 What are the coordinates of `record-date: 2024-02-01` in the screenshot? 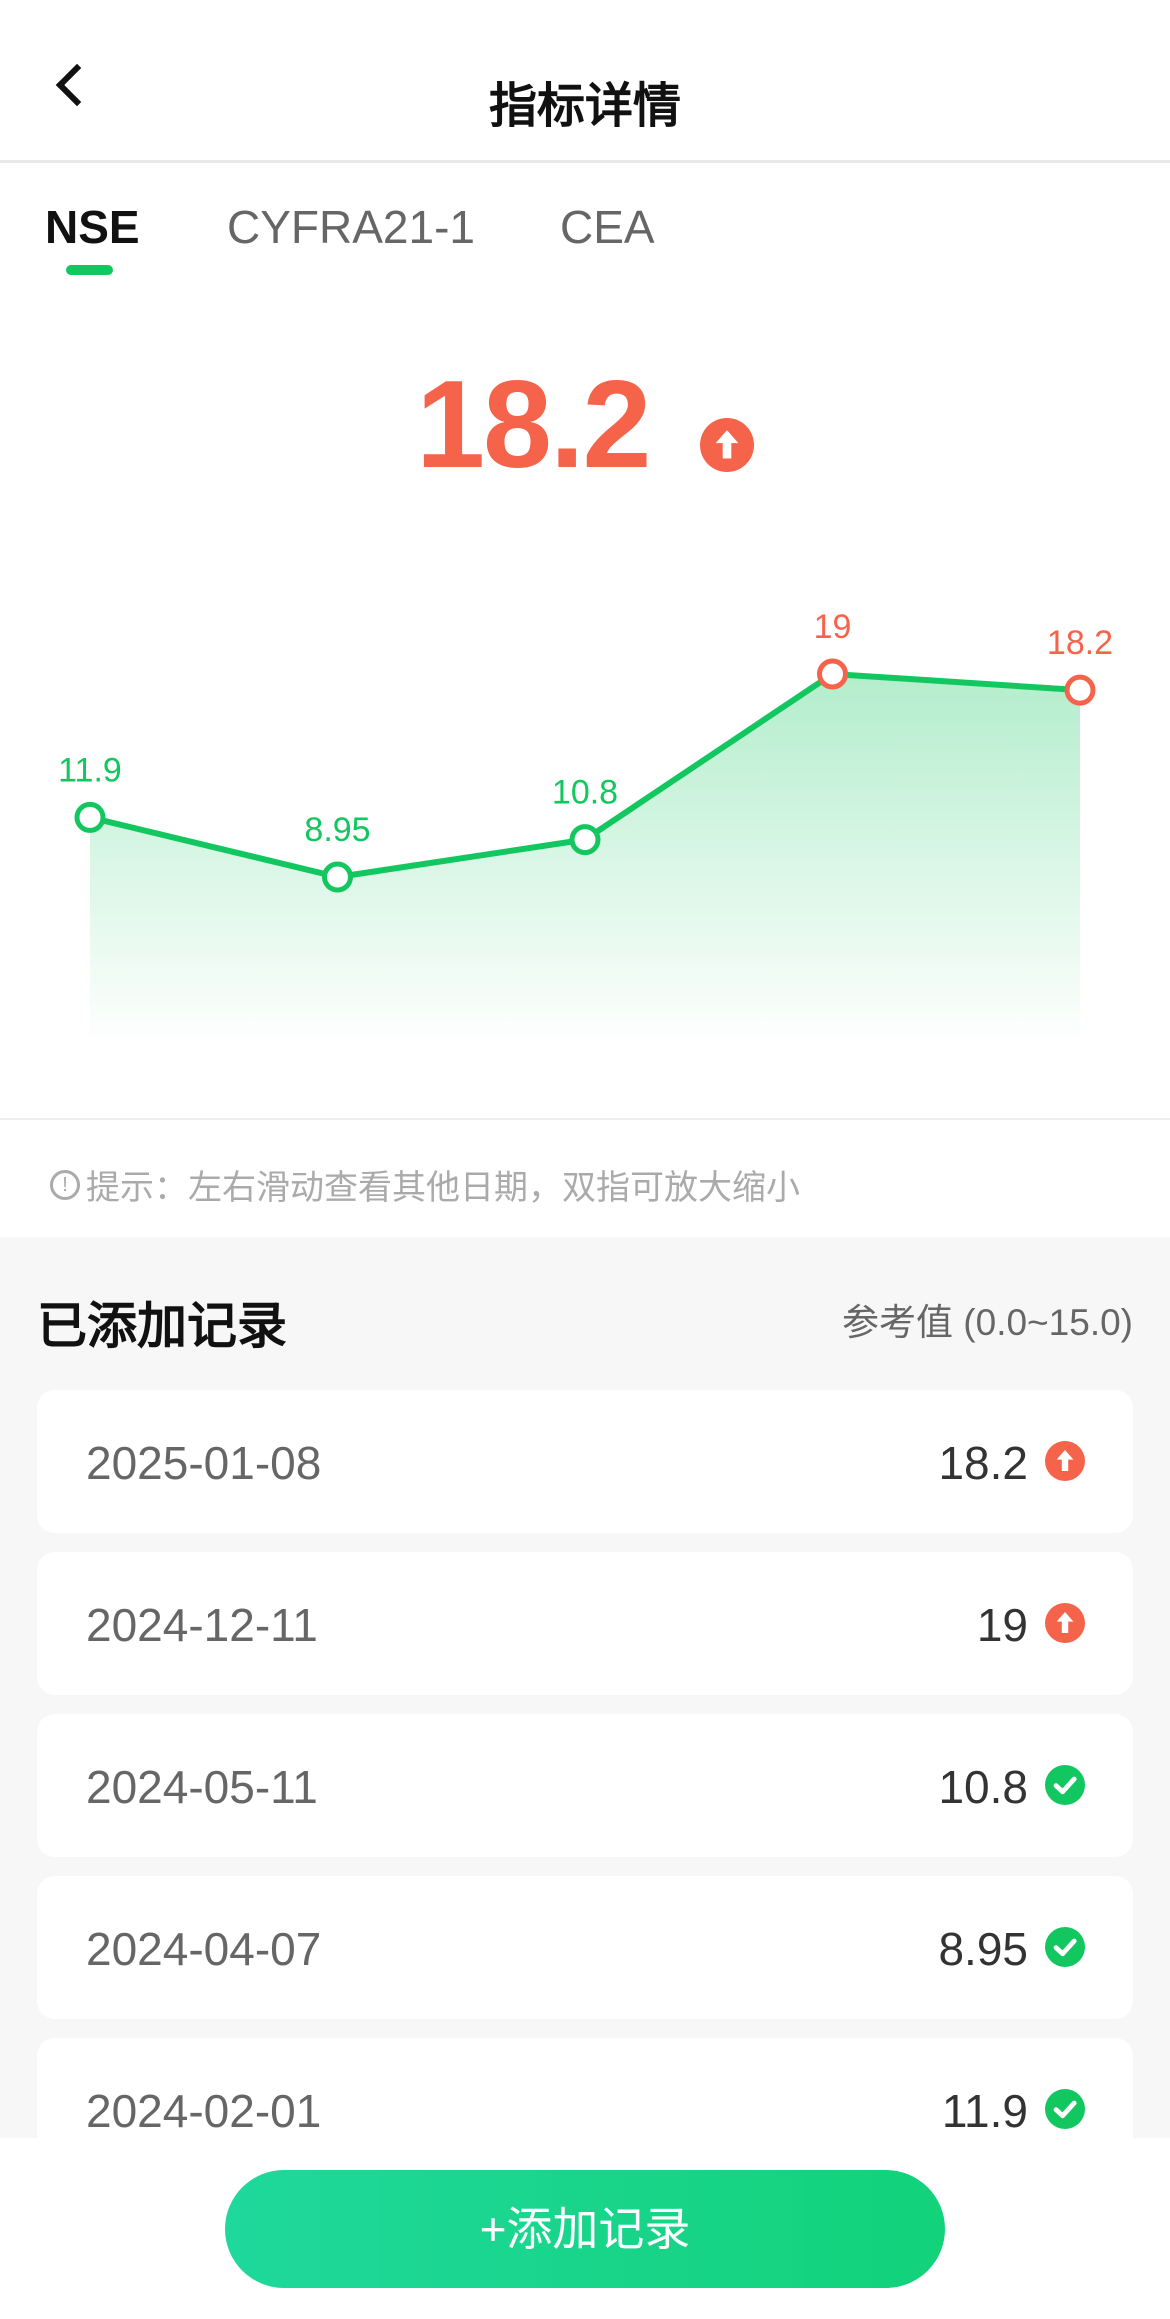 It's located at (204, 2111).